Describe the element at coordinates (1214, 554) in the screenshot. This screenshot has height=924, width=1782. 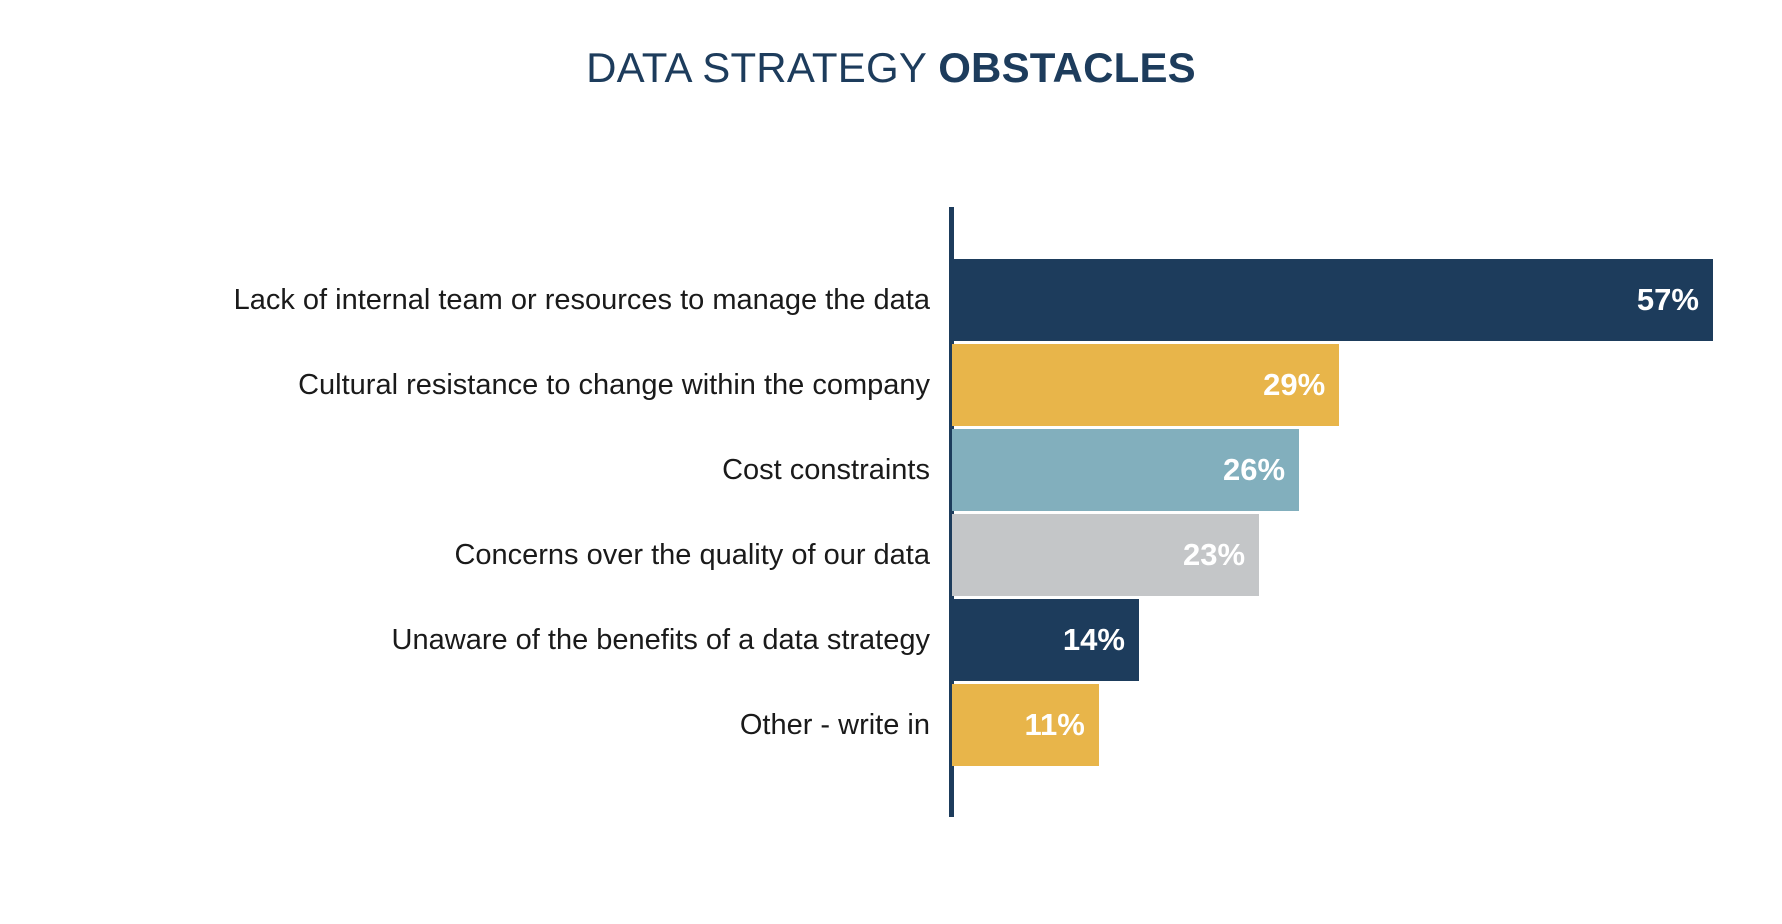
I see `bar-value-label: 23%` at that location.